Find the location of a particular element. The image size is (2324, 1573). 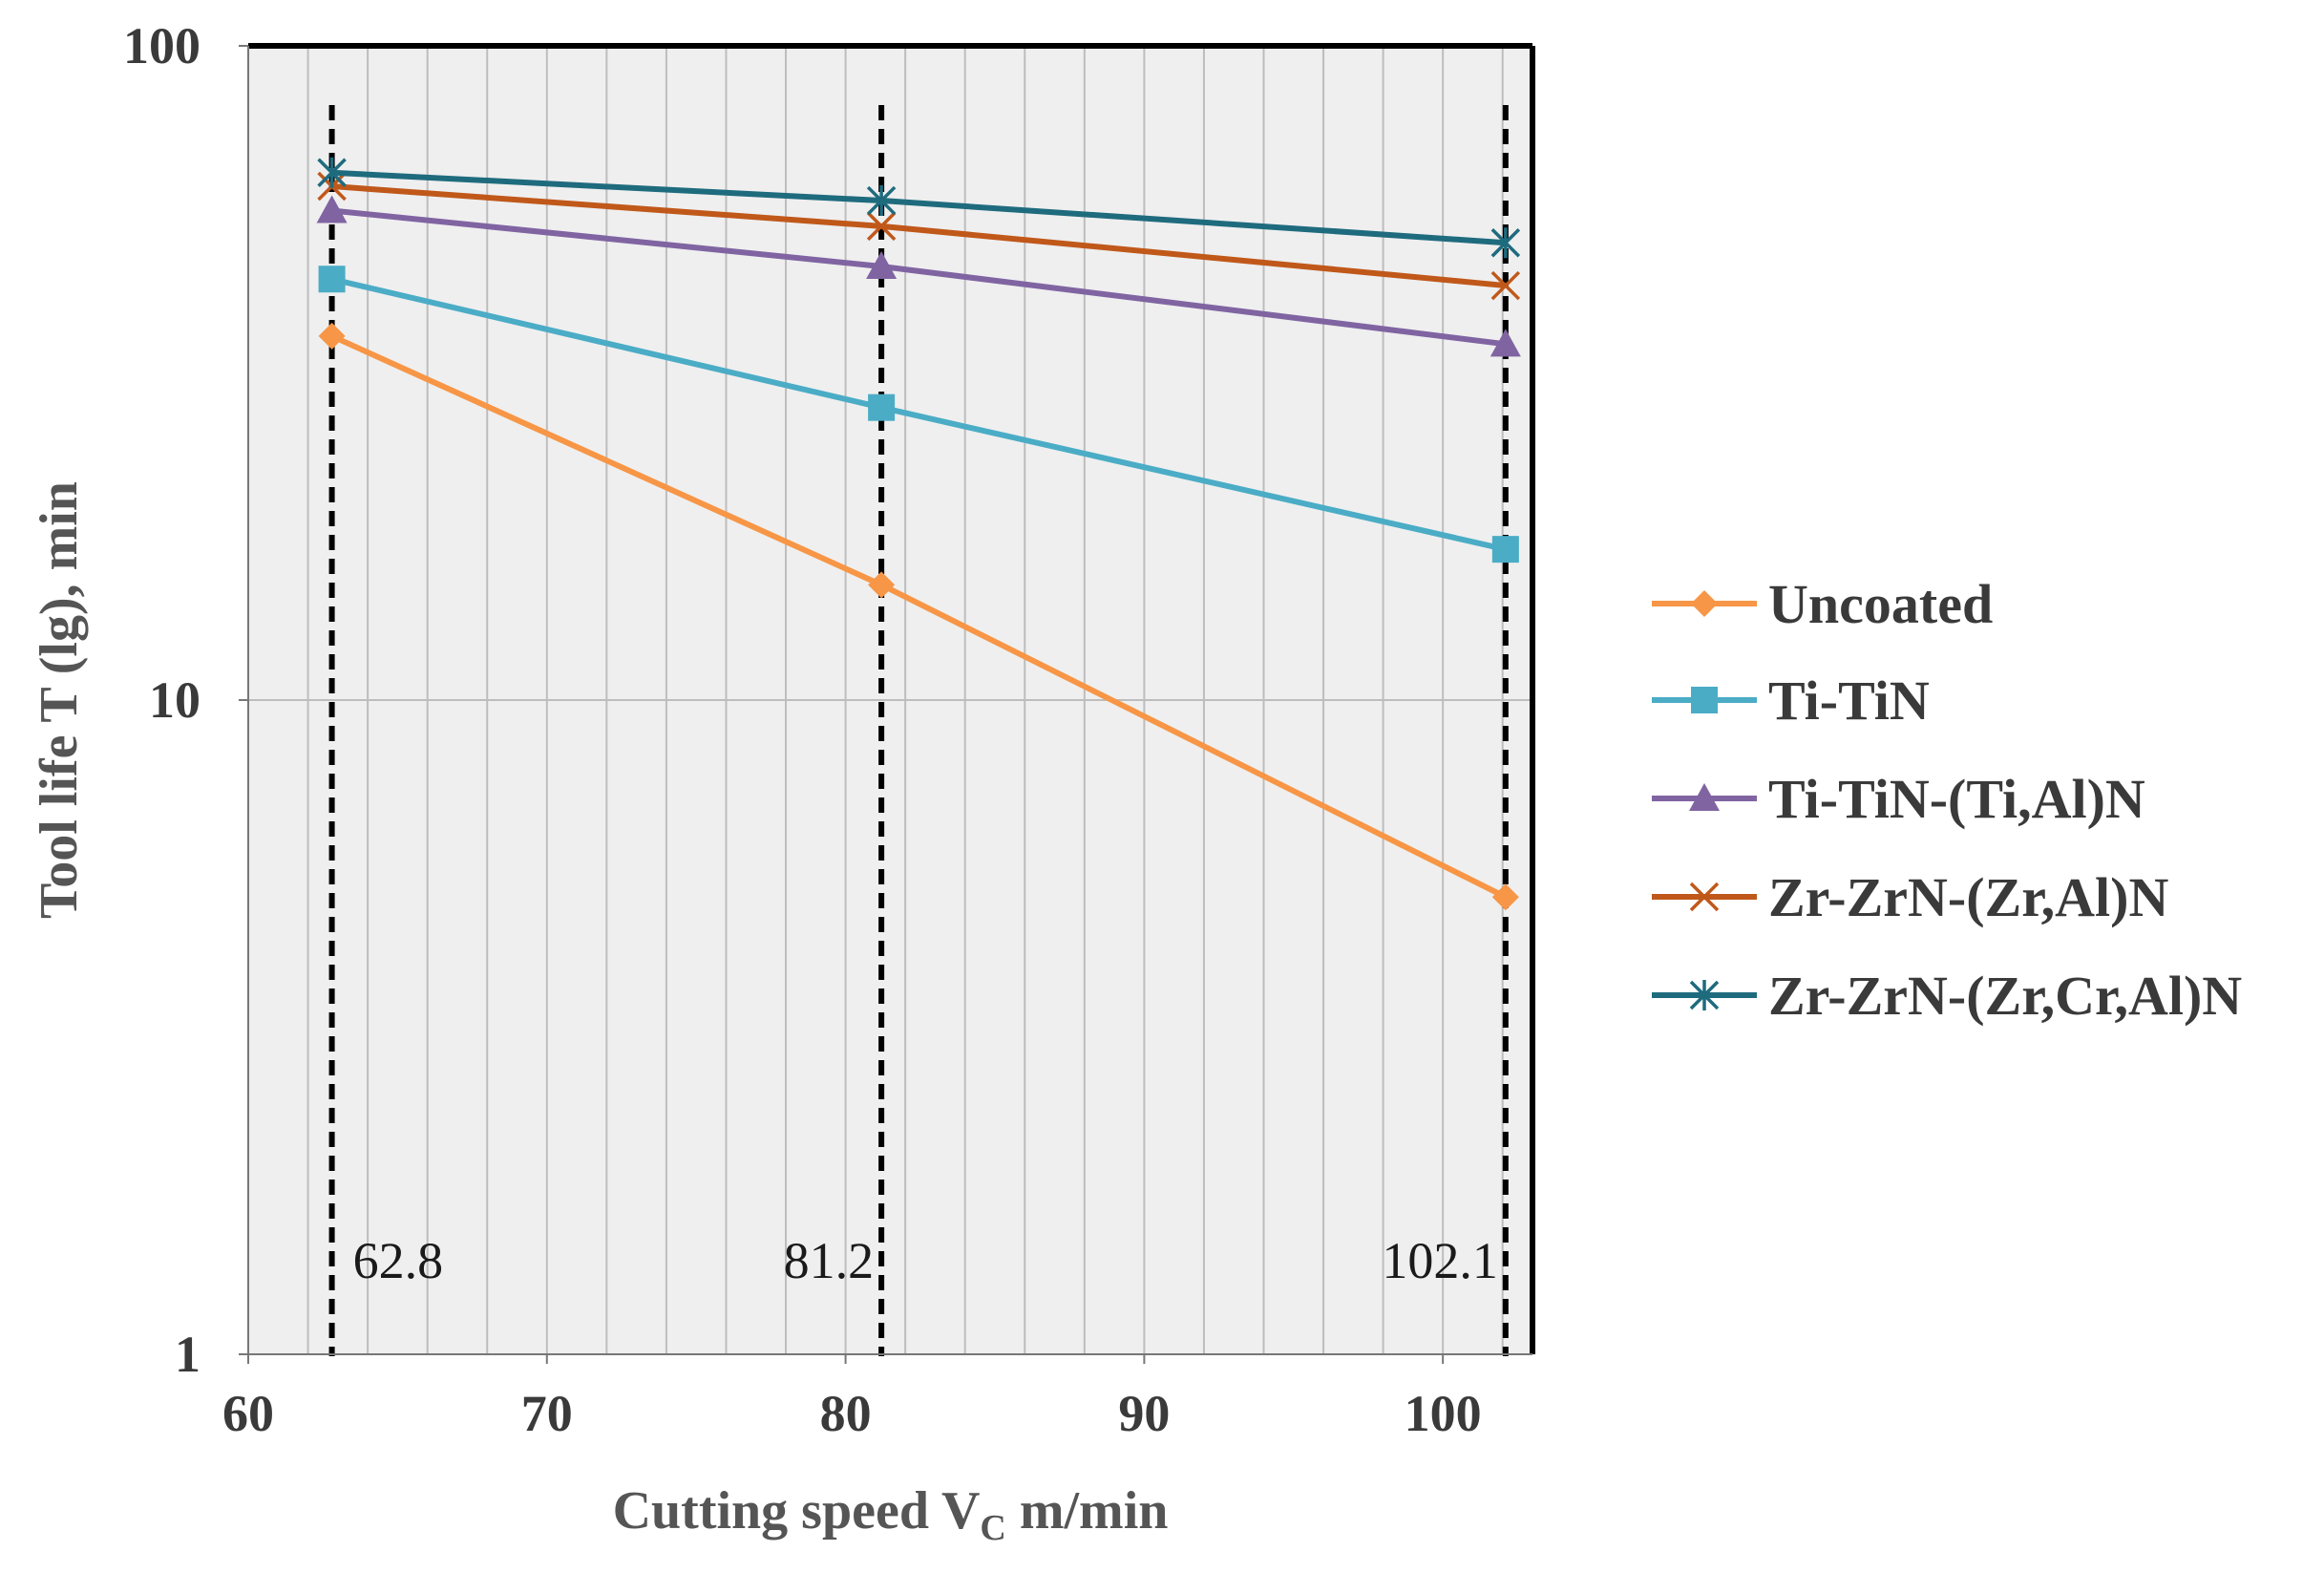

x-tick-label: 60 is located at coordinates (248, 1414).